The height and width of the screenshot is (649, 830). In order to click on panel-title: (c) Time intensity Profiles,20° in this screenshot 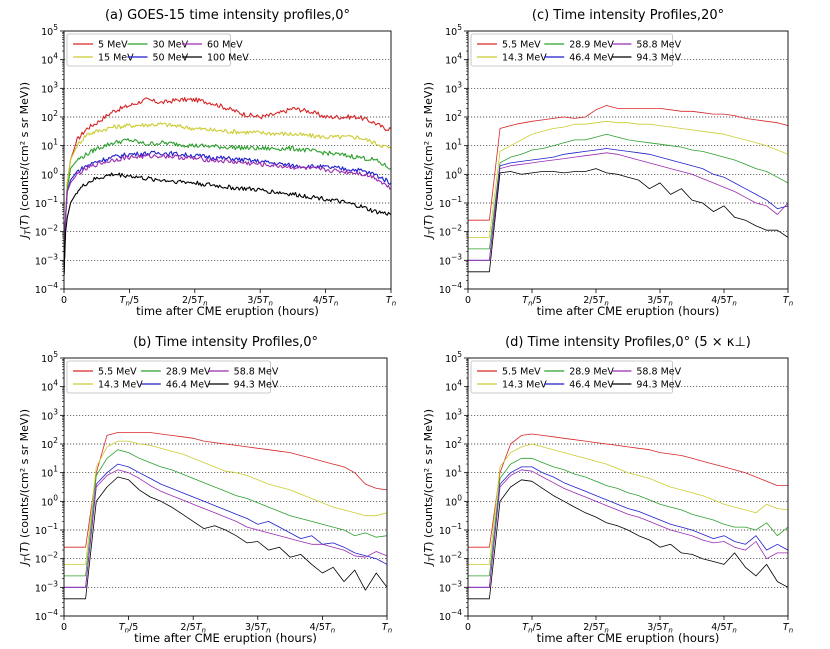, I will do `click(628, 15)`.